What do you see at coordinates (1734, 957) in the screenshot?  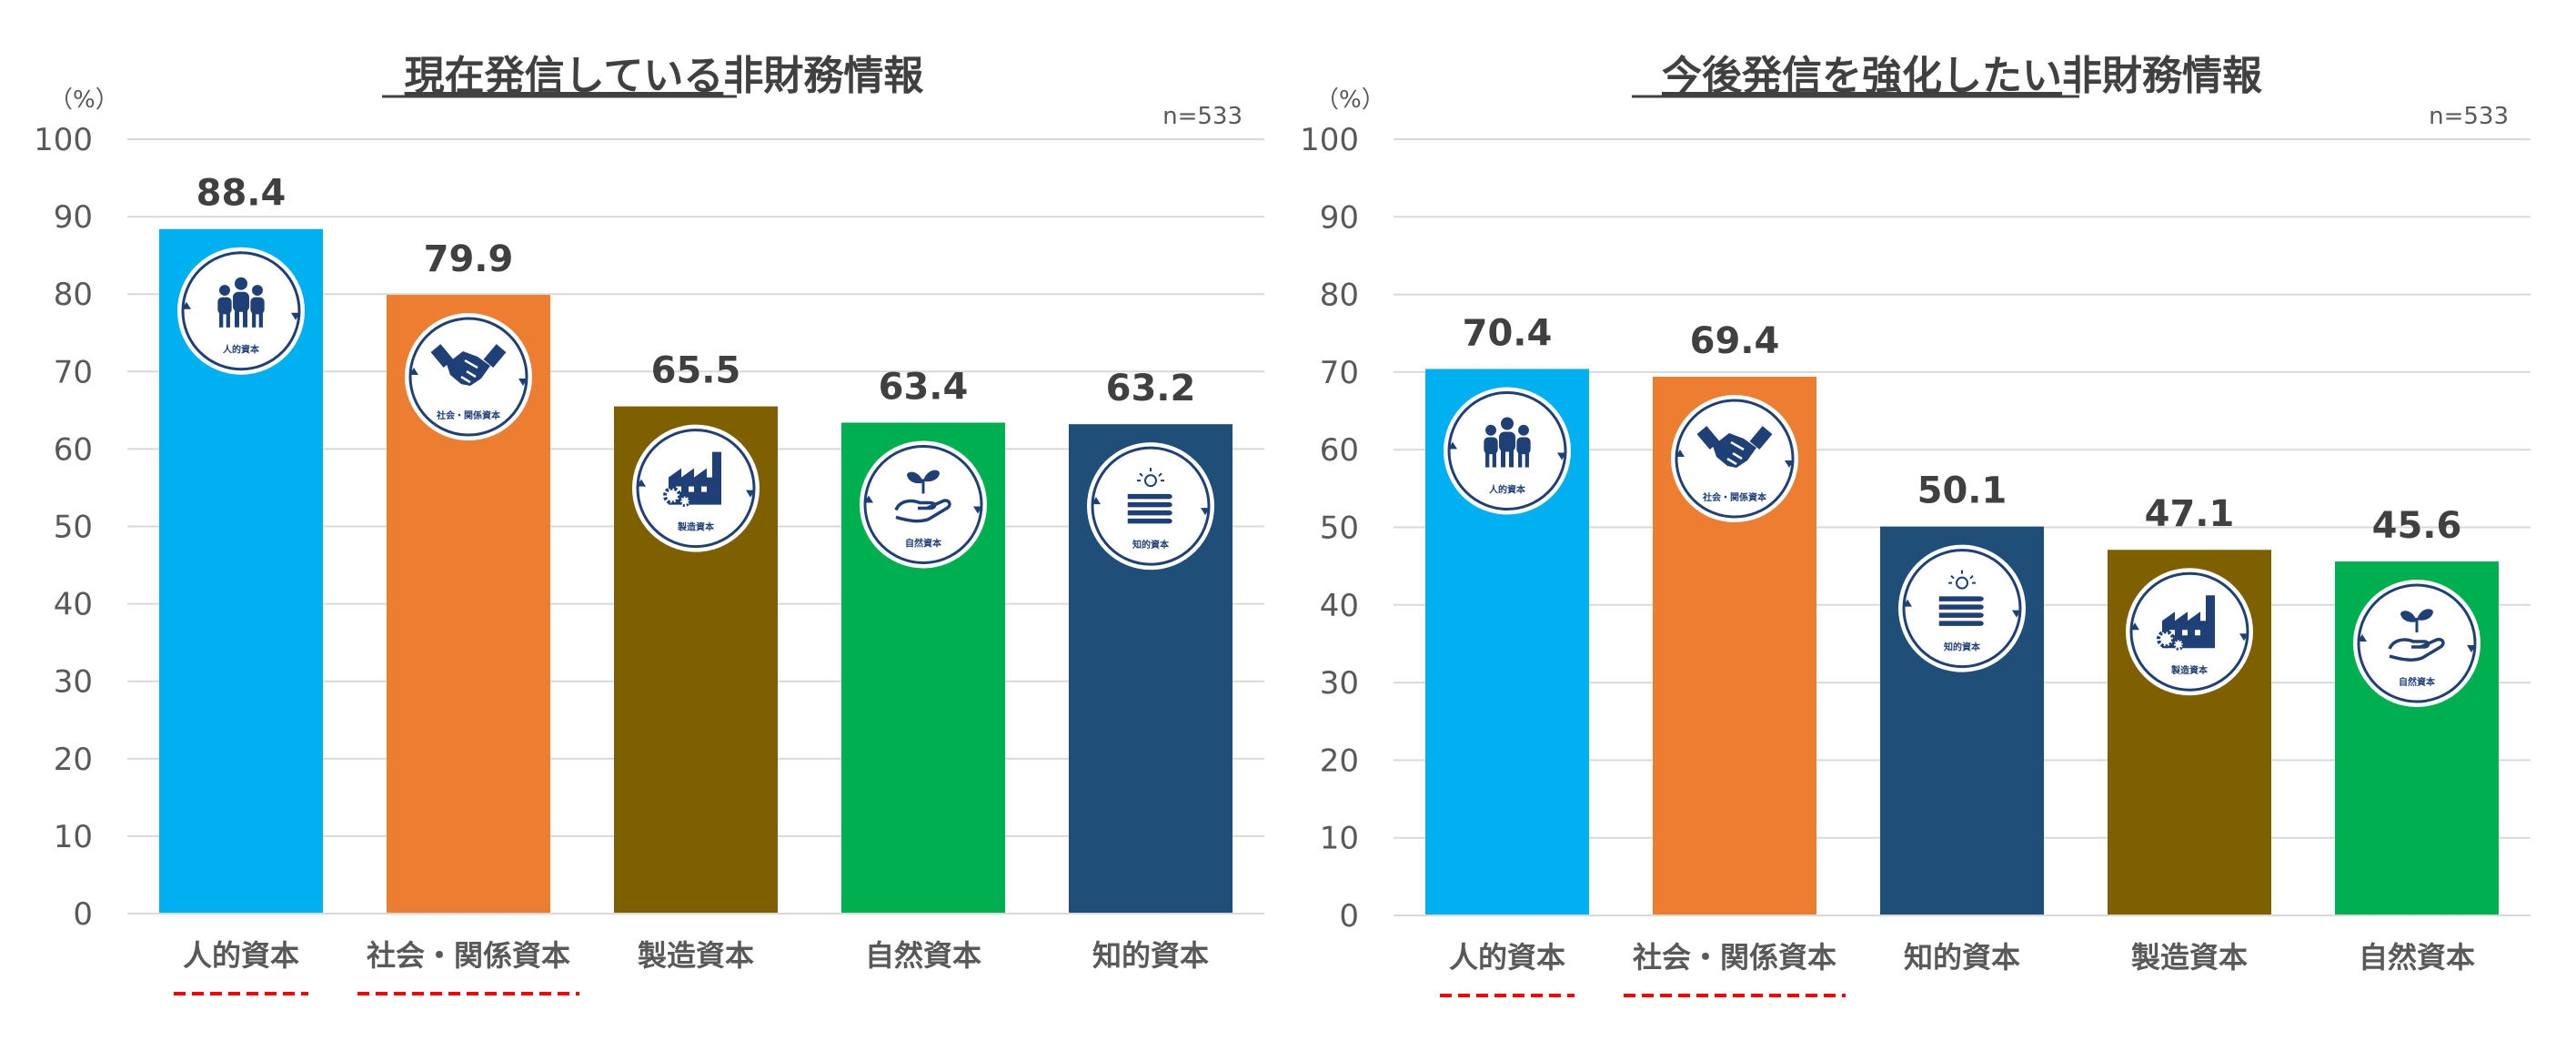 I see `x-tick-label: 社会・関係資本` at bounding box center [1734, 957].